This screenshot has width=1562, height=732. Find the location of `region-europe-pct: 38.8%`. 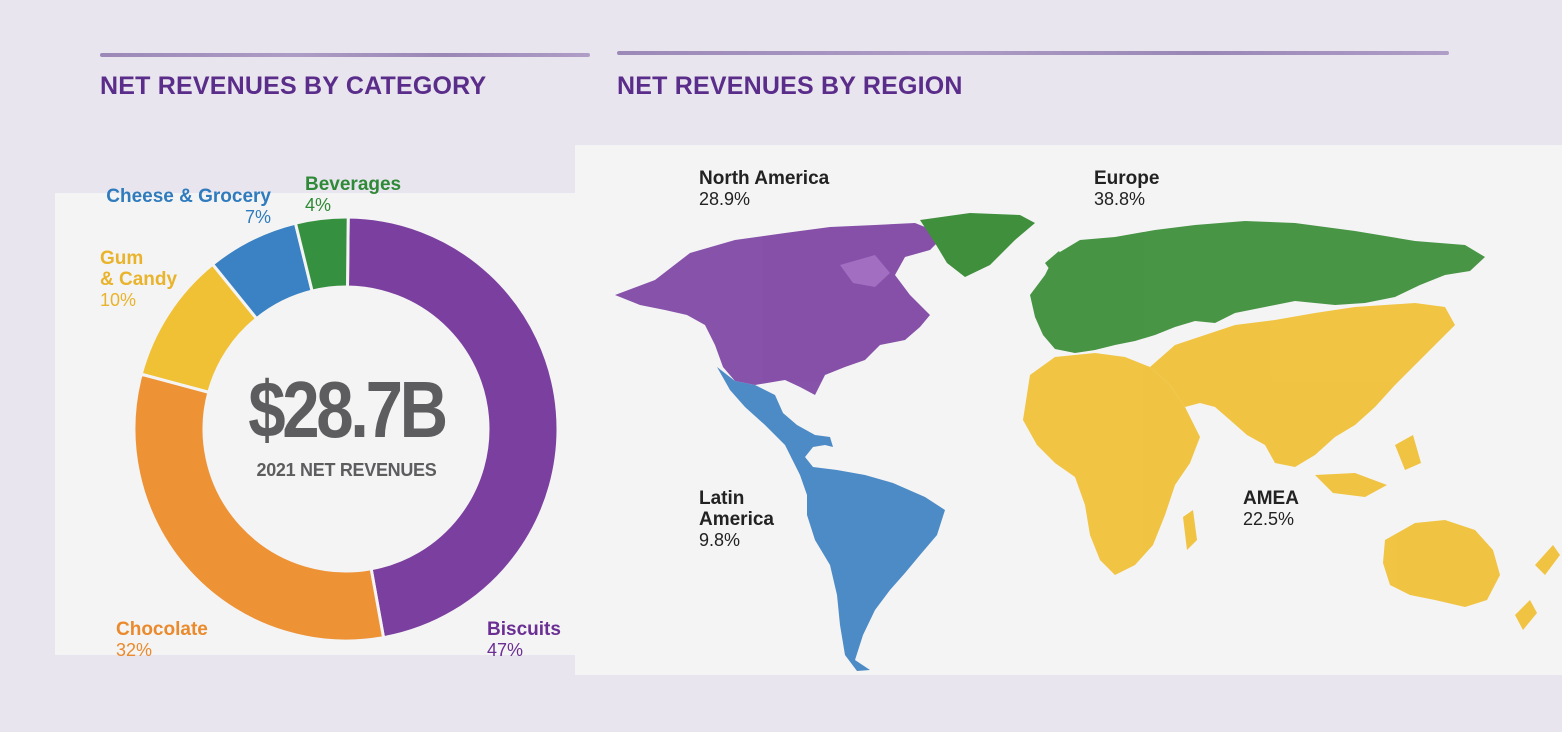

region-europe-pct: 38.8% is located at coordinates (1120, 199).